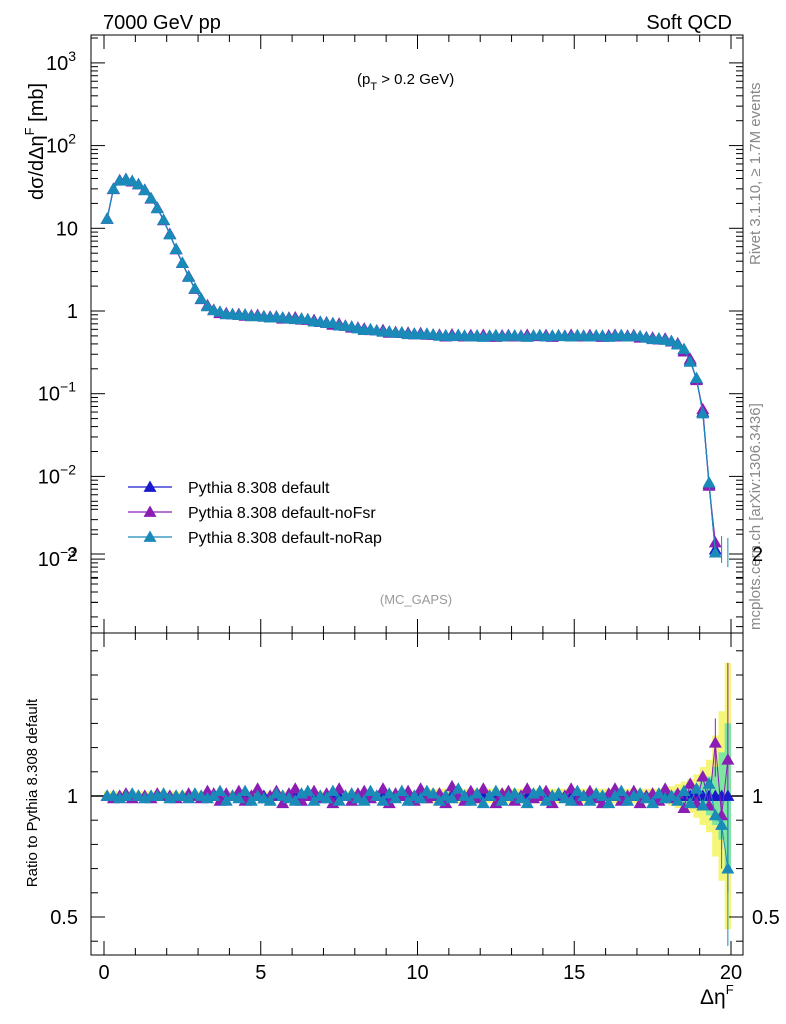 The image size is (786, 1024). What do you see at coordinates (37, 105) in the screenshot?
I see `ylabel-part2: [mb]` at bounding box center [37, 105].